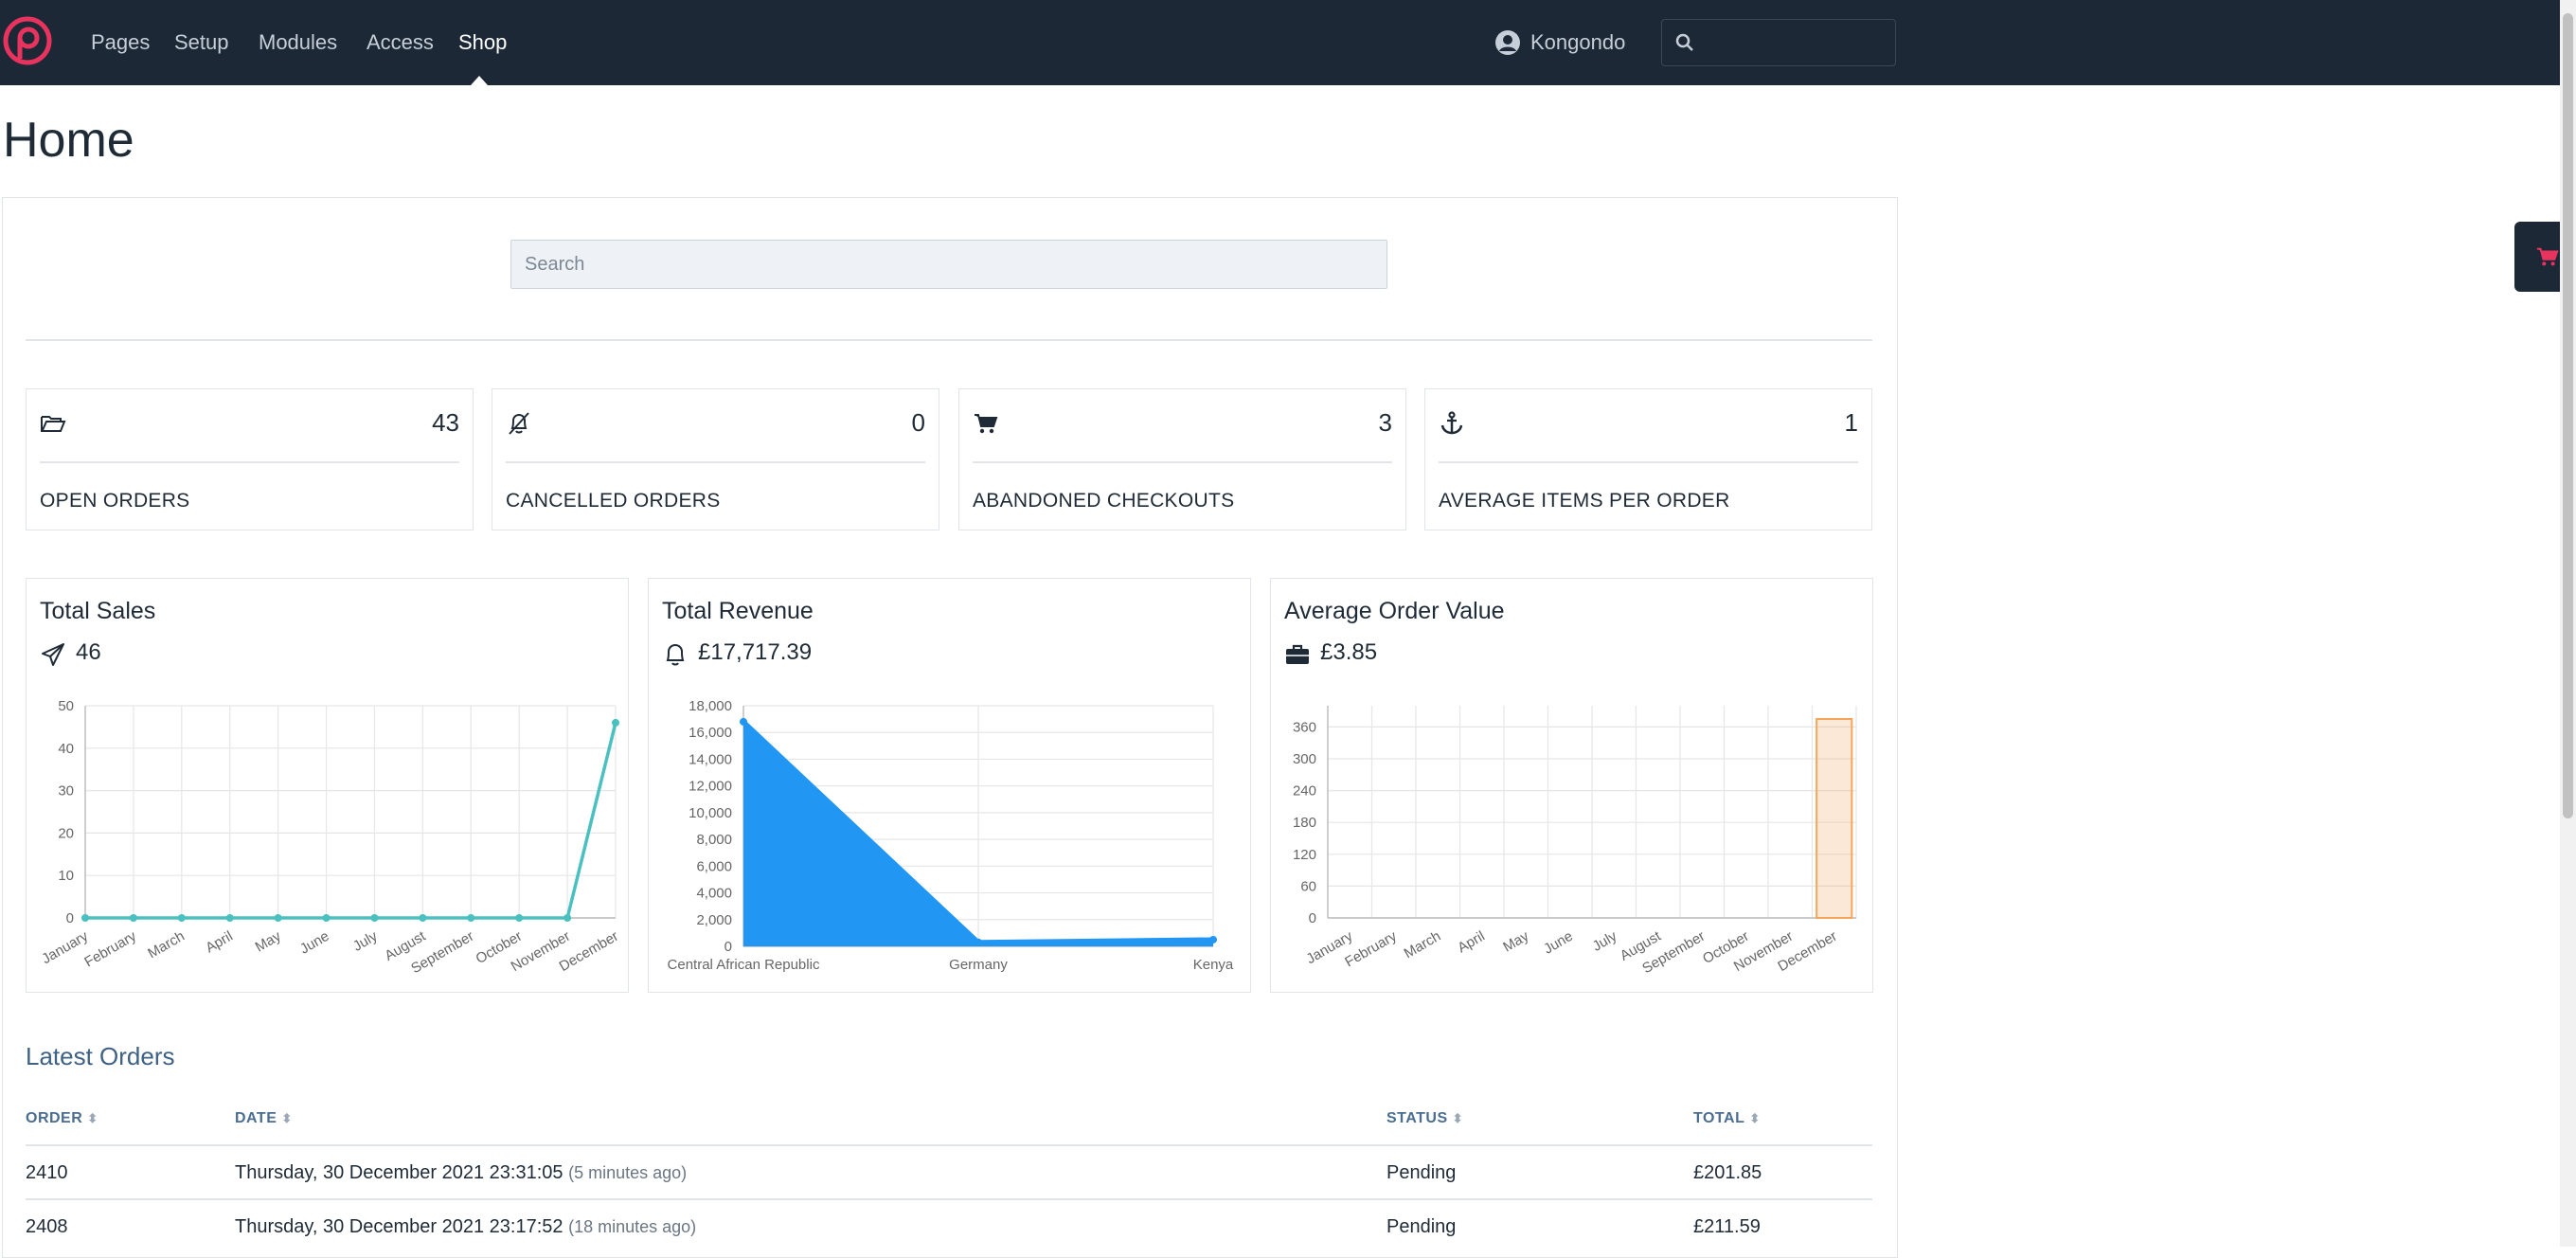 This screenshot has height=1258, width=2576. What do you see at coordinates (1778, 42) in the screenshot?
I see `top-search-input` at bounding box center [1778, 42].